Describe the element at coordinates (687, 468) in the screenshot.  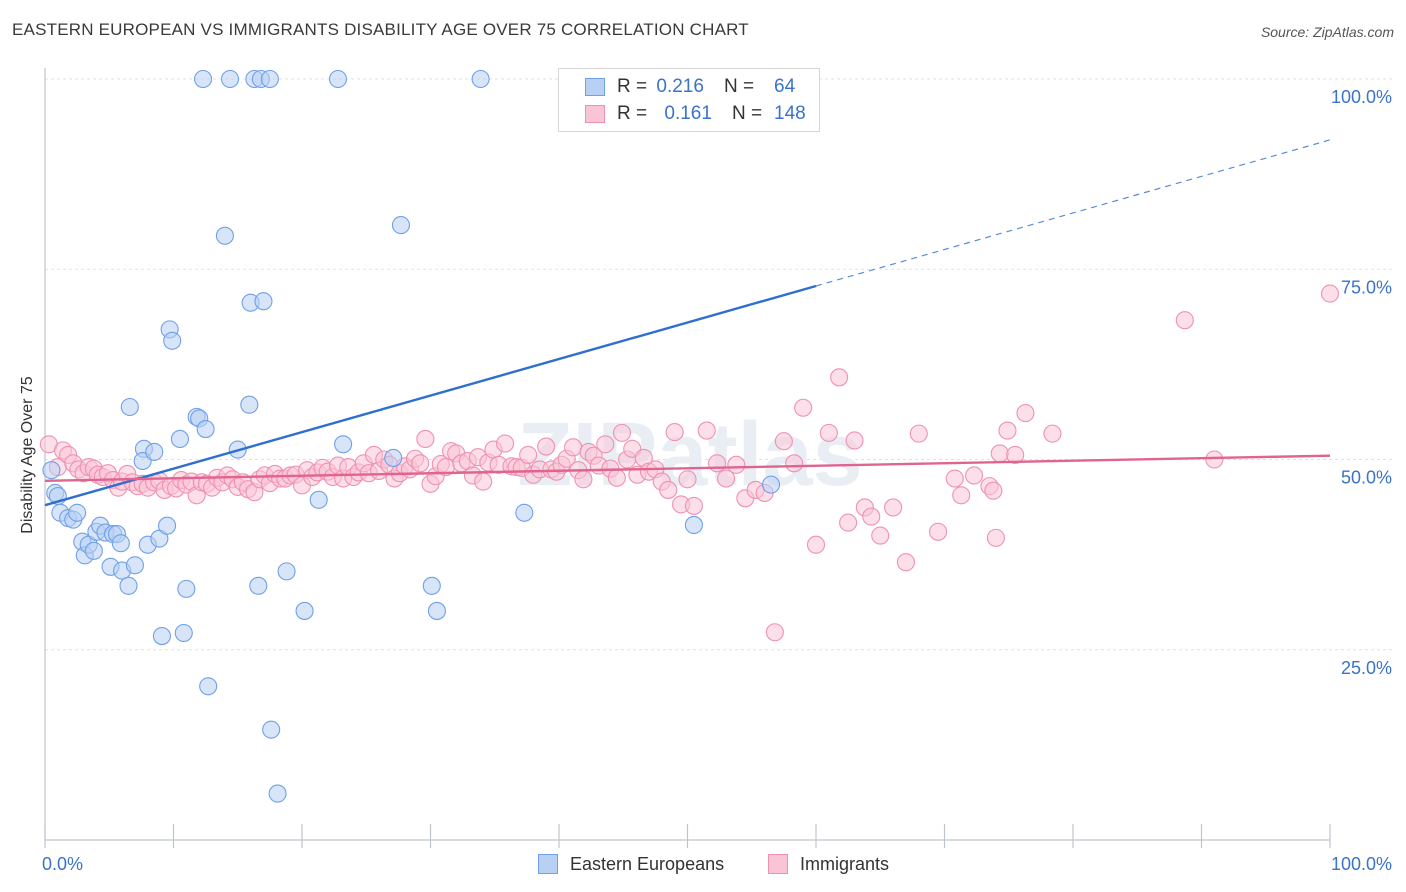
I see `trend-line-immigrants` at that location.